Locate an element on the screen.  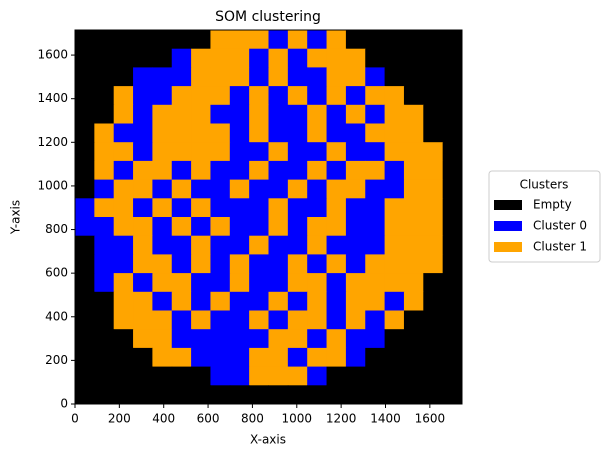
y-tick-label: 600 is located at coordinates (56, 273).